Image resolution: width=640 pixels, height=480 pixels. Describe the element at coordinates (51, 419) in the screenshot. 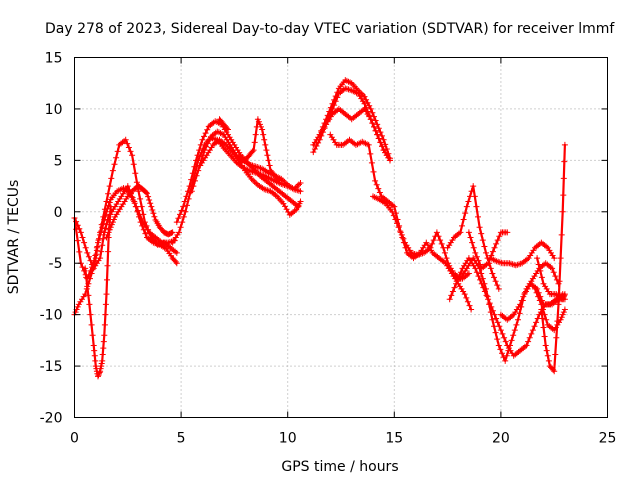

I see `y-tick-label: -20` at that location.